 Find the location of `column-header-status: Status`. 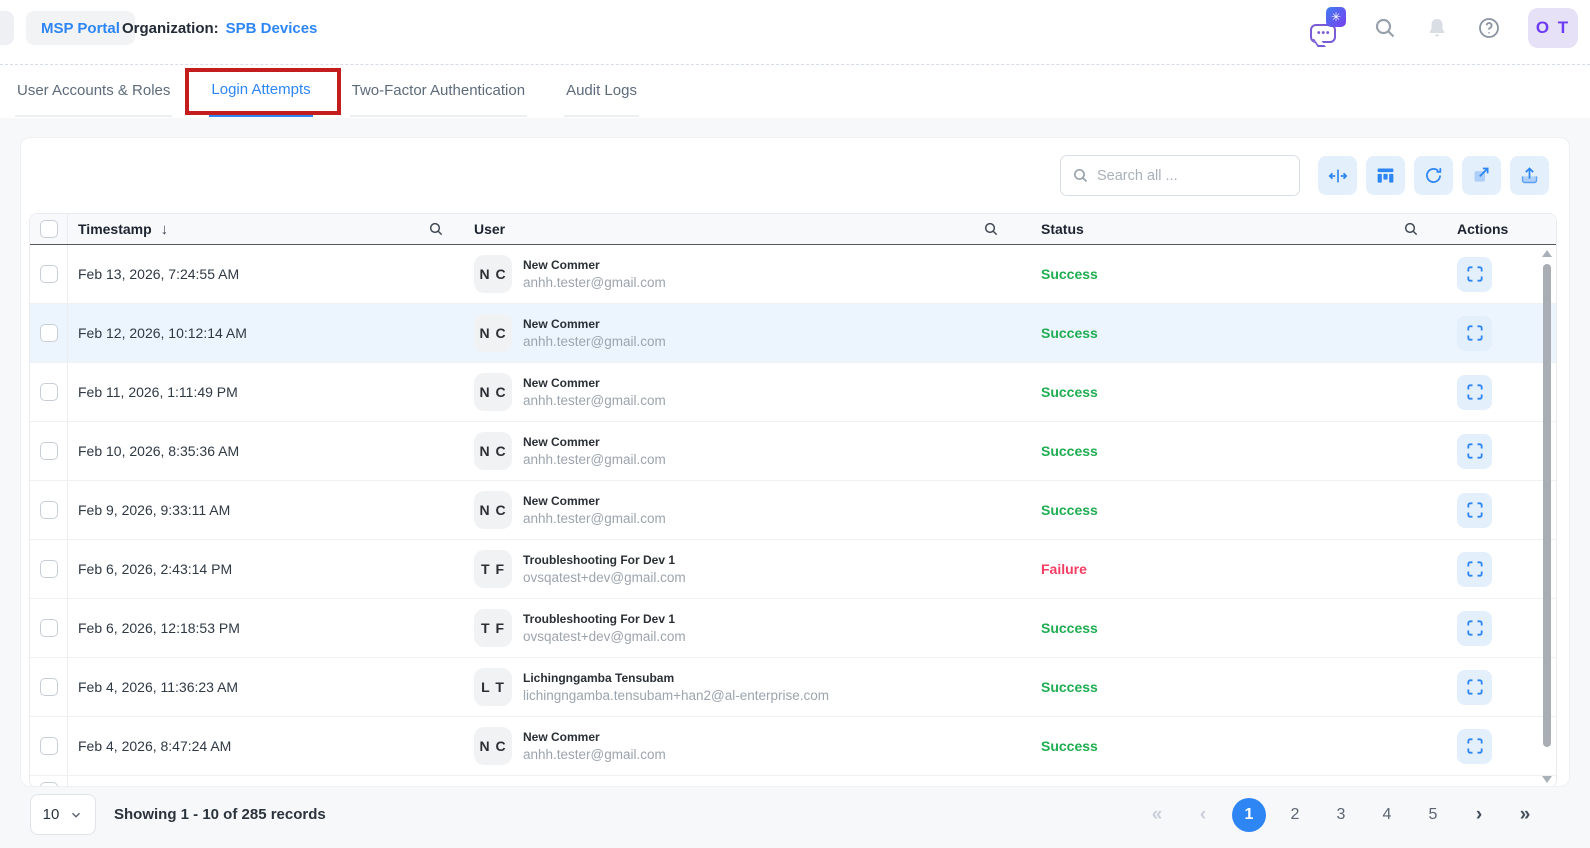

column-header-status: Status is located at coordinates (1223, 229).